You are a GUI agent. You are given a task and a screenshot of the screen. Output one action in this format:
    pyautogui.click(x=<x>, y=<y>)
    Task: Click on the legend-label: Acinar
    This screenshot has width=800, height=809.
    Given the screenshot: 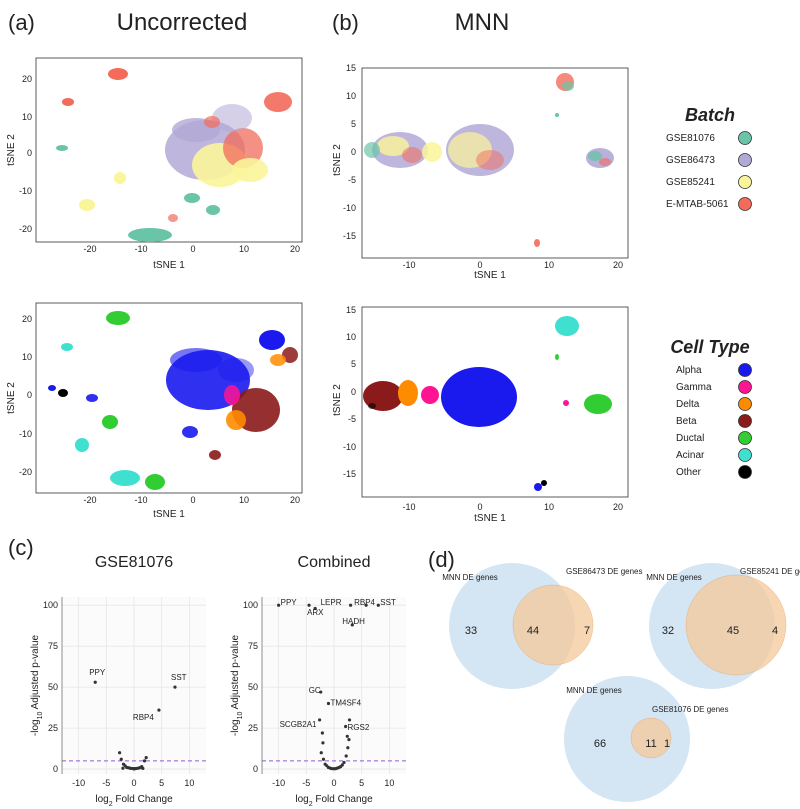 What is the action you would take?
    pyautogui.click(x=690, y=455)
    